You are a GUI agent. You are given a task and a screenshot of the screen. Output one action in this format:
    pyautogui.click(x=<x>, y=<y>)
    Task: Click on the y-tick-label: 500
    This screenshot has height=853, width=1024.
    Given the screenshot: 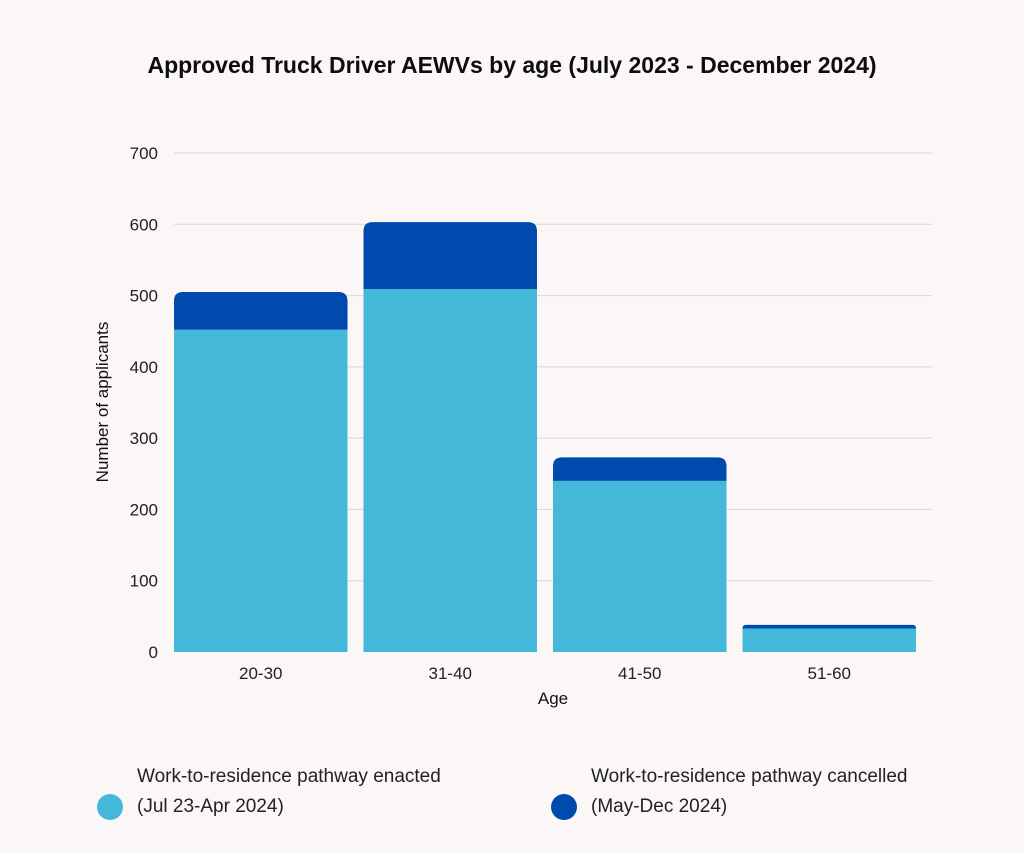 What is the action you would take?
    pyautogui.click(x=144, y=296)
    